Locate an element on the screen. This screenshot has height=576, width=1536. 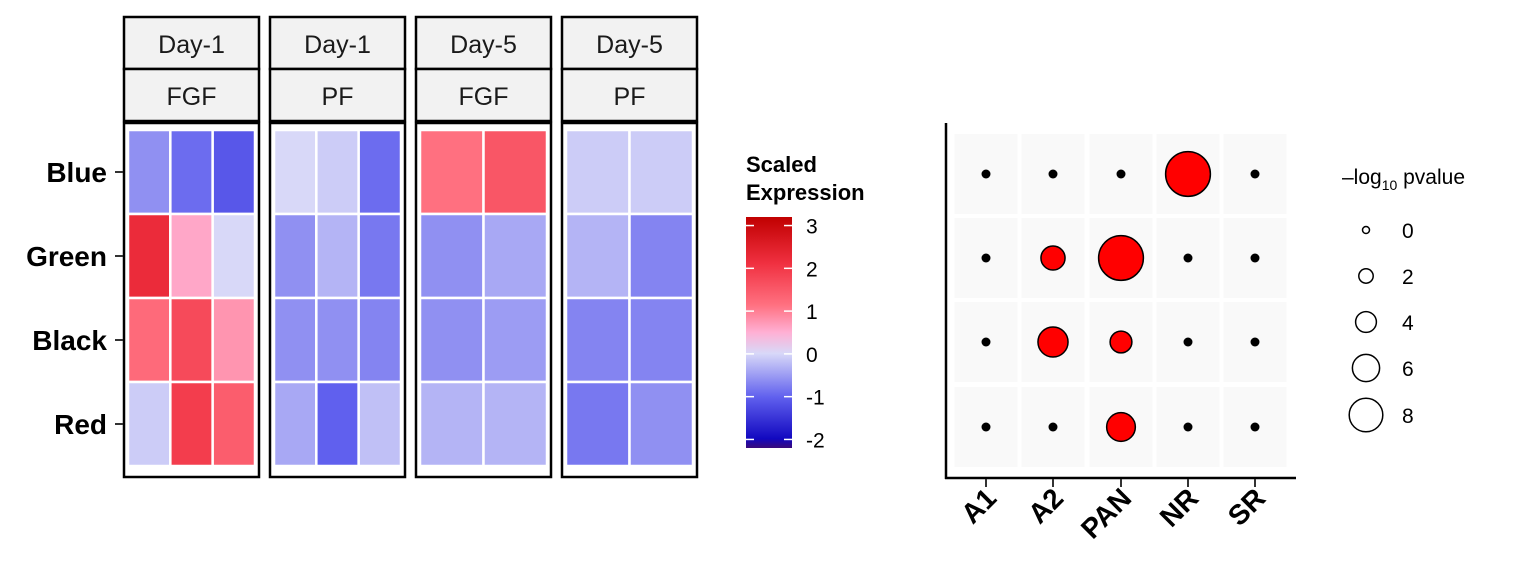
y-tick-label: Black is located at coordinates (69, 340).